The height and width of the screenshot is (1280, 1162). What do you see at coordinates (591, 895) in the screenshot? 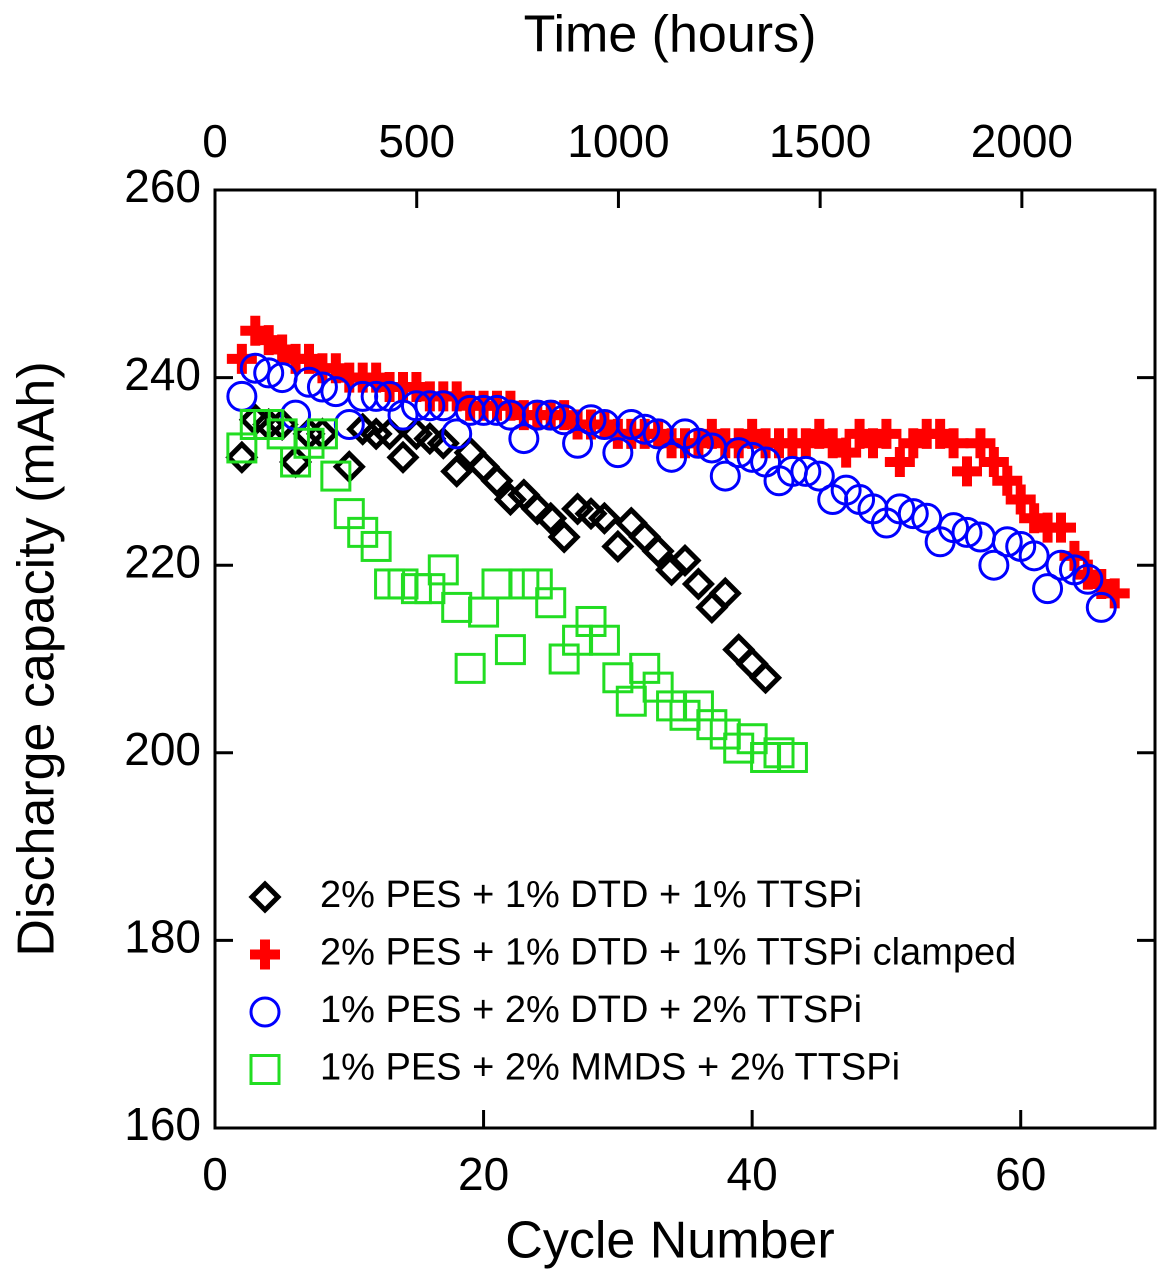
I see `legend-label: 2% PES + 1% DTD + 1% TTSPi` at bounding box center [591, 895].